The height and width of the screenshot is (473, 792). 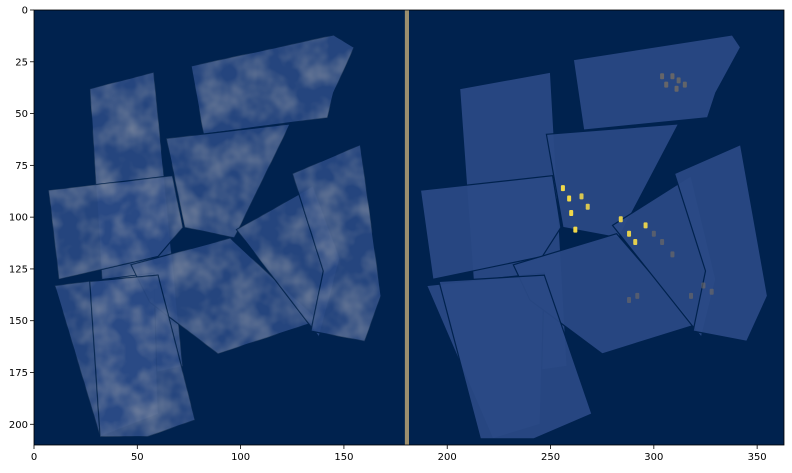 I want to click on y-tick-label: 0, so click(x=25, y=11).